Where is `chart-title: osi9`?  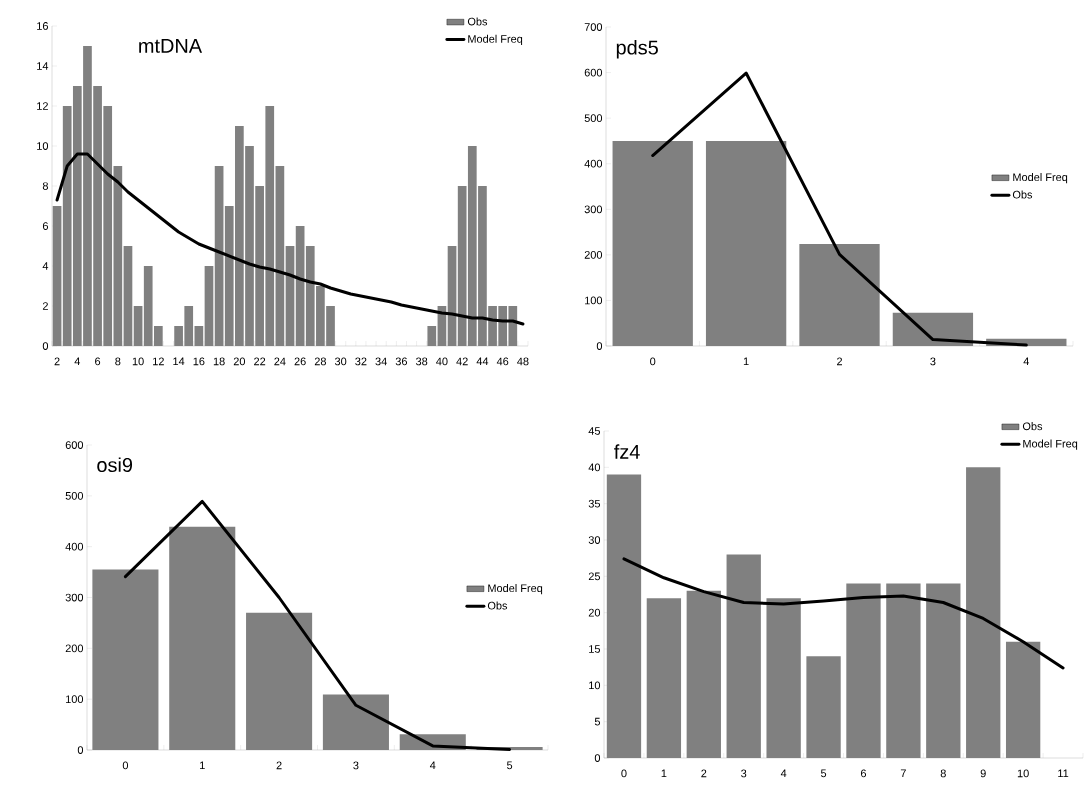
chart-title: osi9 is located at coordinates (115, 465).